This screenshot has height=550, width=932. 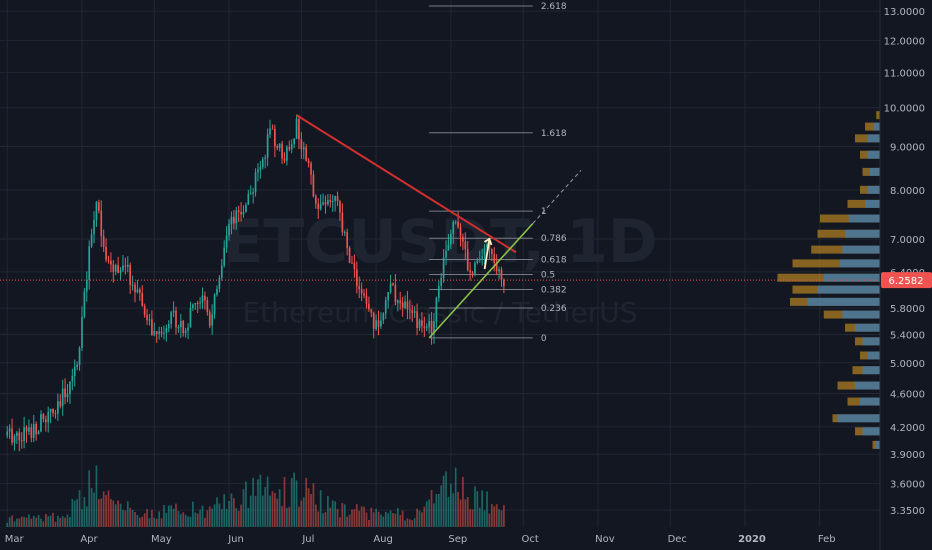 What do you see at coordinates (906, 281) in the screenshot?
I see `current-price-label: 6.2582` at bounding box center [906, 281].